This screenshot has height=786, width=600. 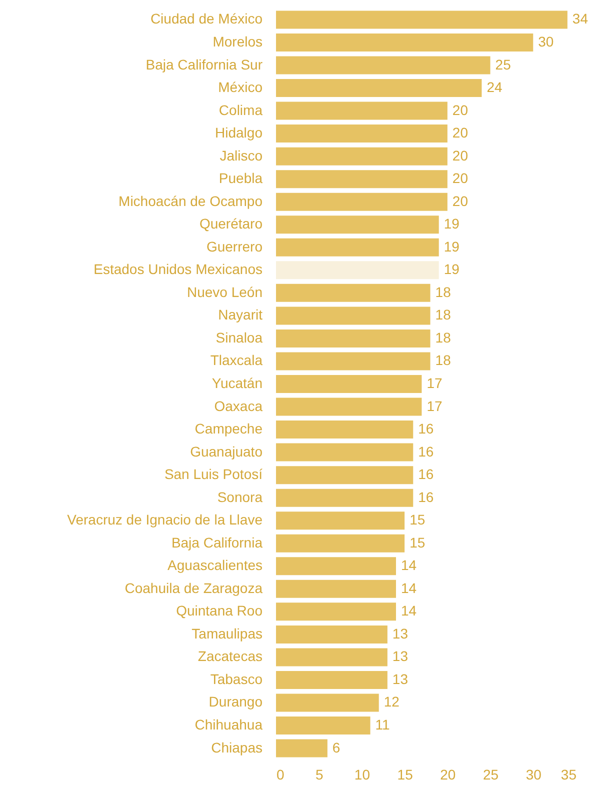 I want to click on y-tick-label: Estados Unidos Mexicanos, so click(x=178, y=269).